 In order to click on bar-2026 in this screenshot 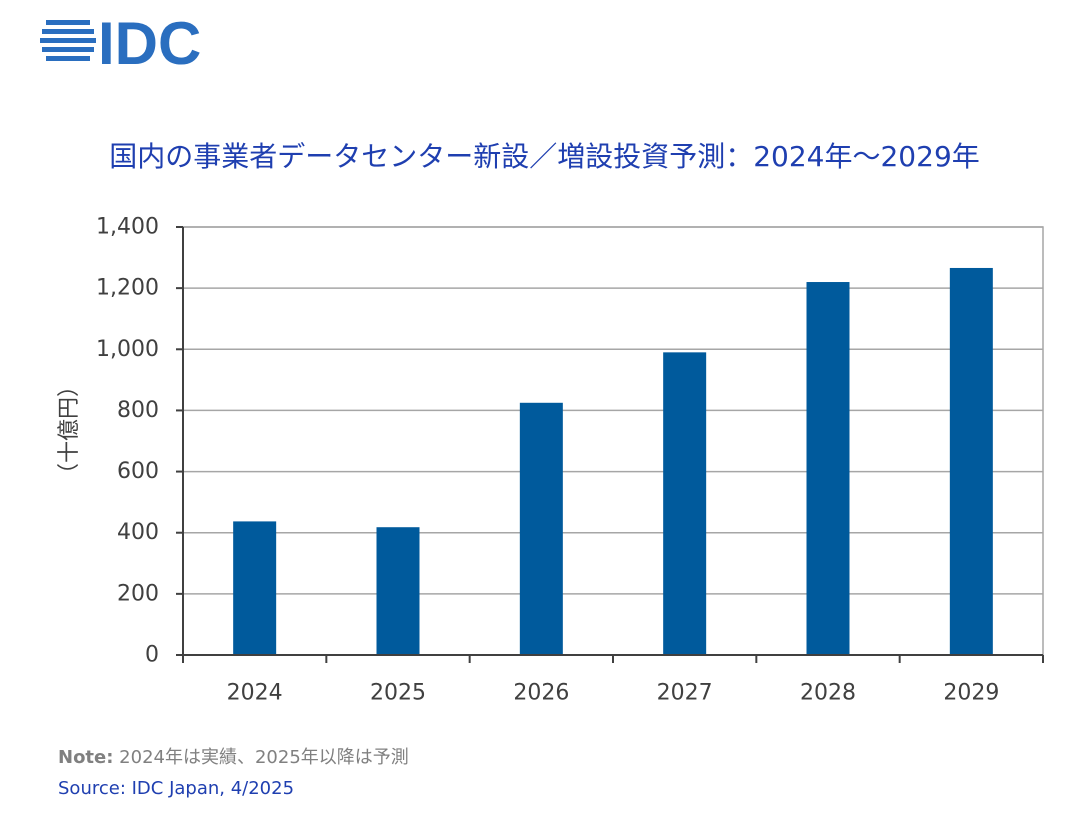, I will do `click(541, 528)`.